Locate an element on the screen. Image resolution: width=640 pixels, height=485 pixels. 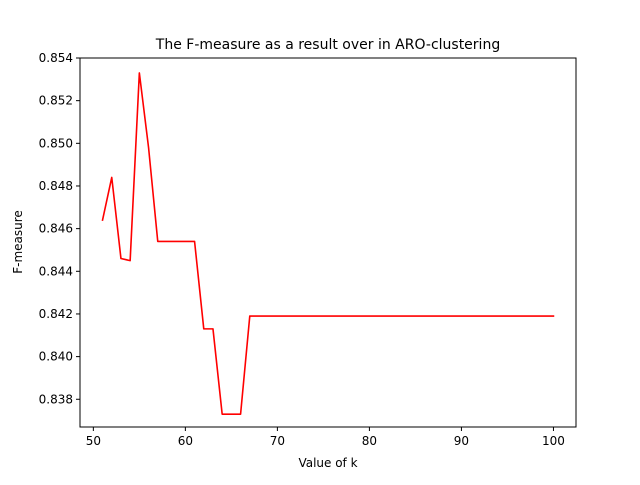
y-tick-label: 0.848 is located at coordinates (56, 186).